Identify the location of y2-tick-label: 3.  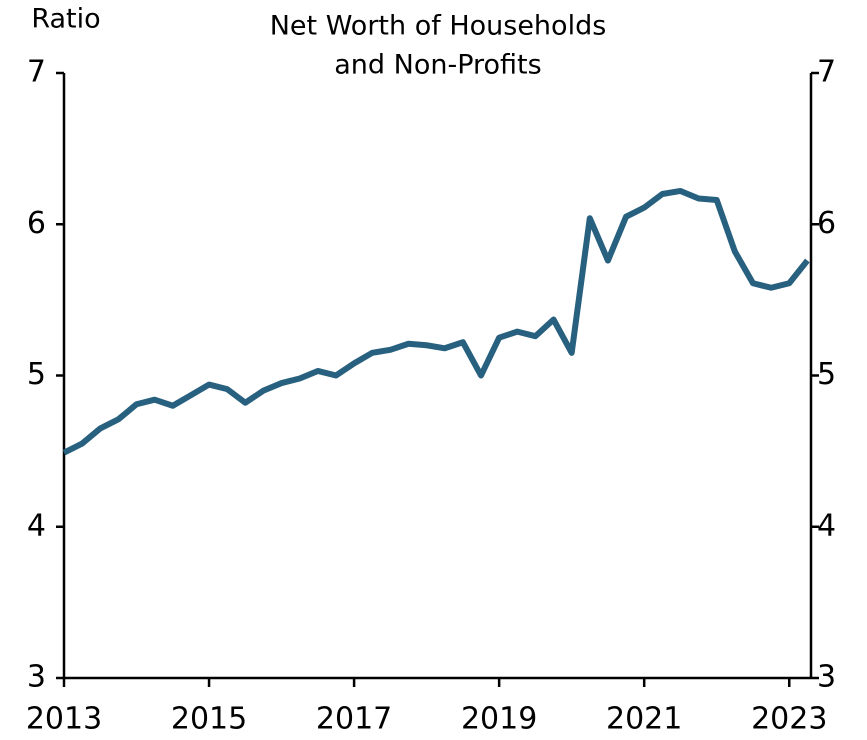
(826, 677).